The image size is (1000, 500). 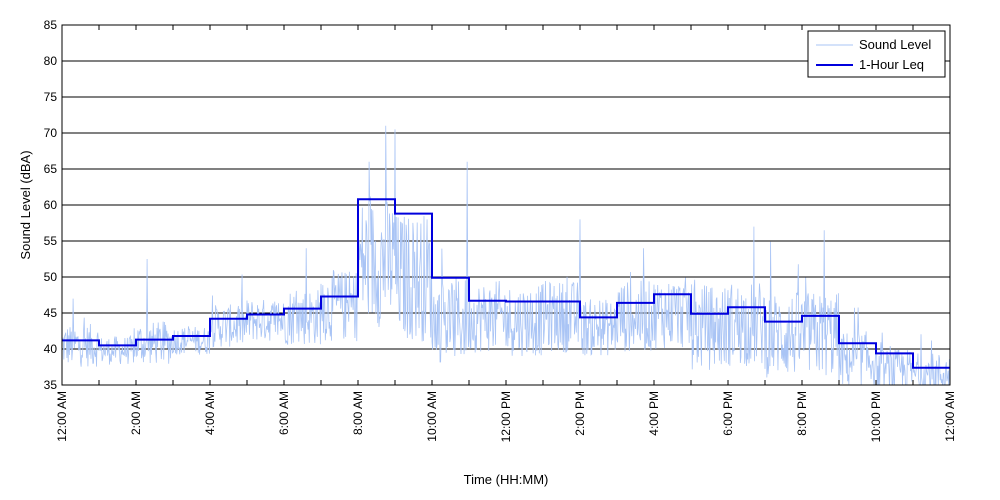 I want to click on x-axis-title: Time (HH:MM), so click(x=506, y=479).